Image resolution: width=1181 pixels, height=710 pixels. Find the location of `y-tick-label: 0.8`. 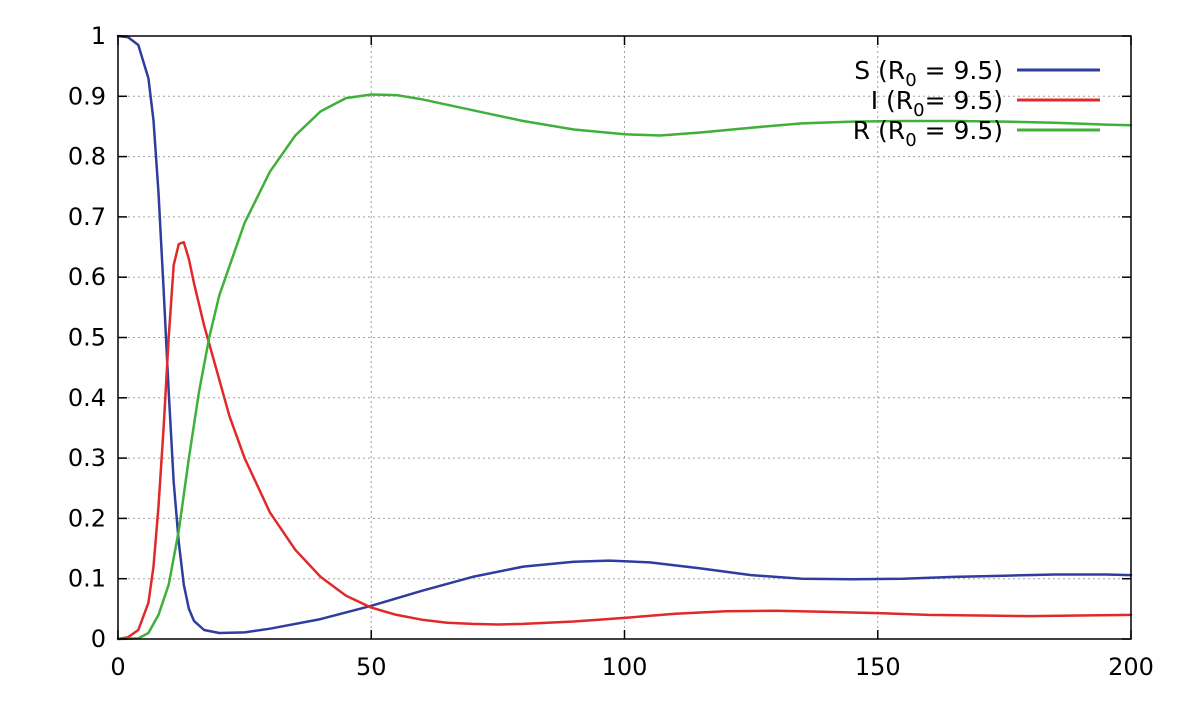

y-tick-label: 0.8 is located at coordinates (87, 157).